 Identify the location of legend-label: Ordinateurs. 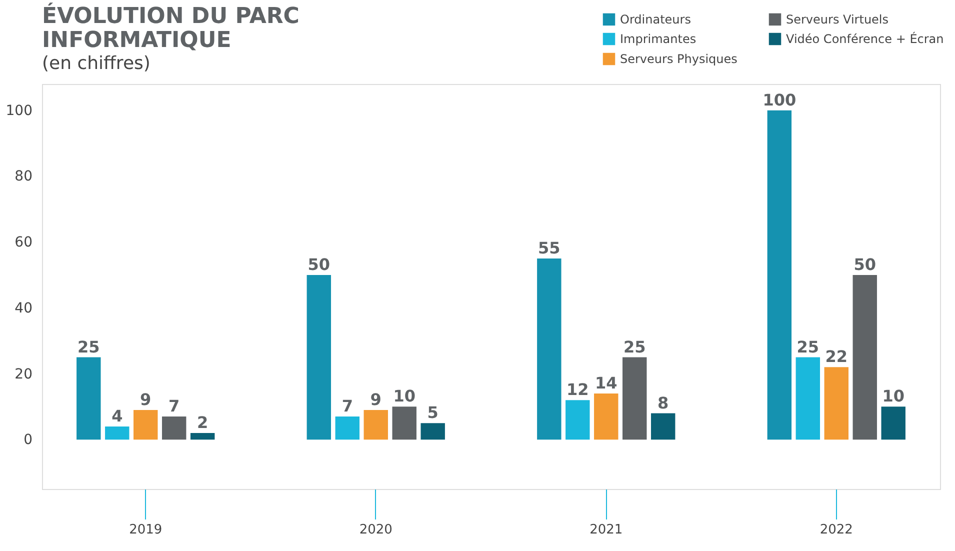
(655, 19).